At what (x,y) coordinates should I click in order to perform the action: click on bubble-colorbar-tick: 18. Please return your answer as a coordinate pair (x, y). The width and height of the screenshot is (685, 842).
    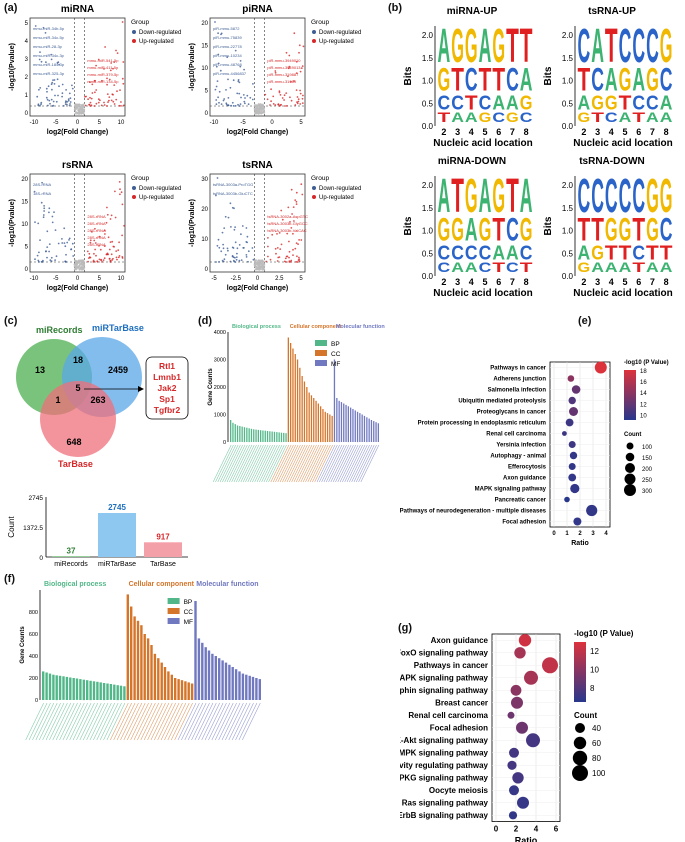
    Looking at the image, I should click on (643, 372).